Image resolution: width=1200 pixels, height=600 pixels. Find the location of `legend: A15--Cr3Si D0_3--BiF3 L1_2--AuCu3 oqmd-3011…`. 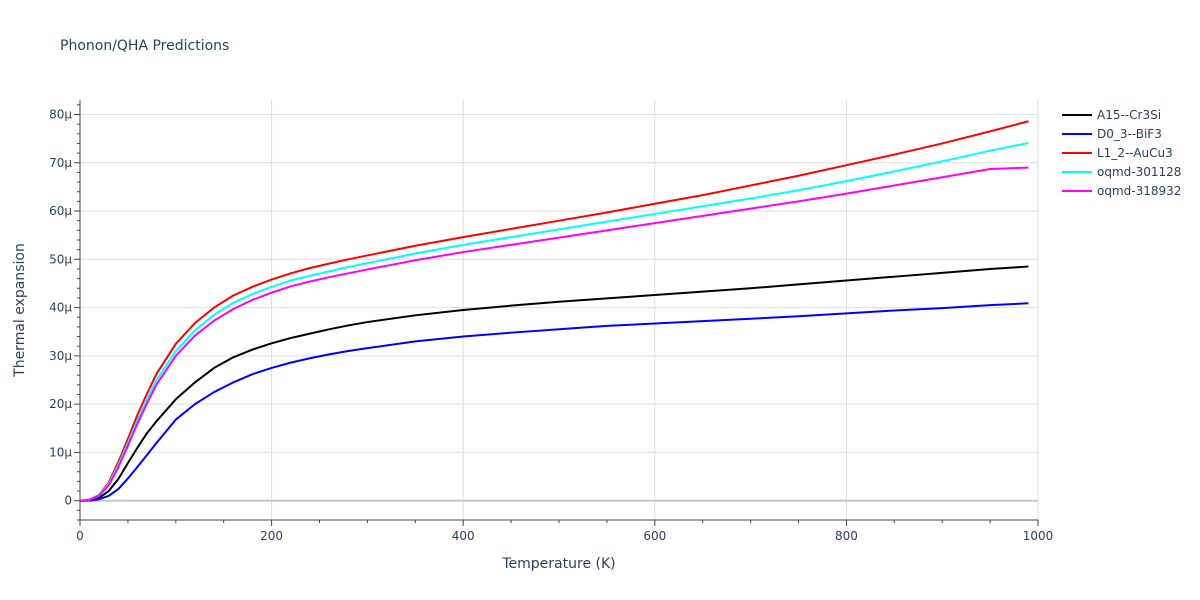

legend: A15--Cr3Si D0_3--BiF3 L1_2--AuCu3 oqmd-3011… is located at coordinates (1121, 153).